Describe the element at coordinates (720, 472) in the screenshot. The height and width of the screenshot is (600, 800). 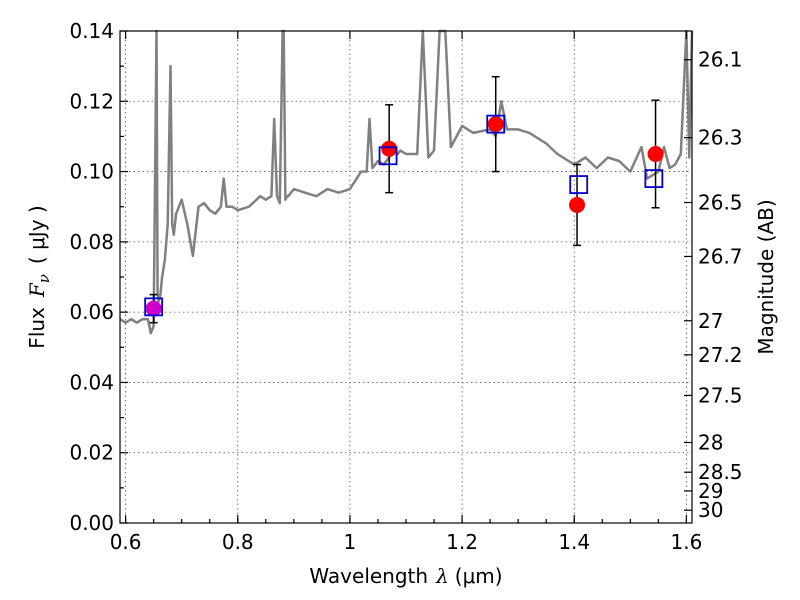
I see `magnitude-tick-label: 28.5` at that location.